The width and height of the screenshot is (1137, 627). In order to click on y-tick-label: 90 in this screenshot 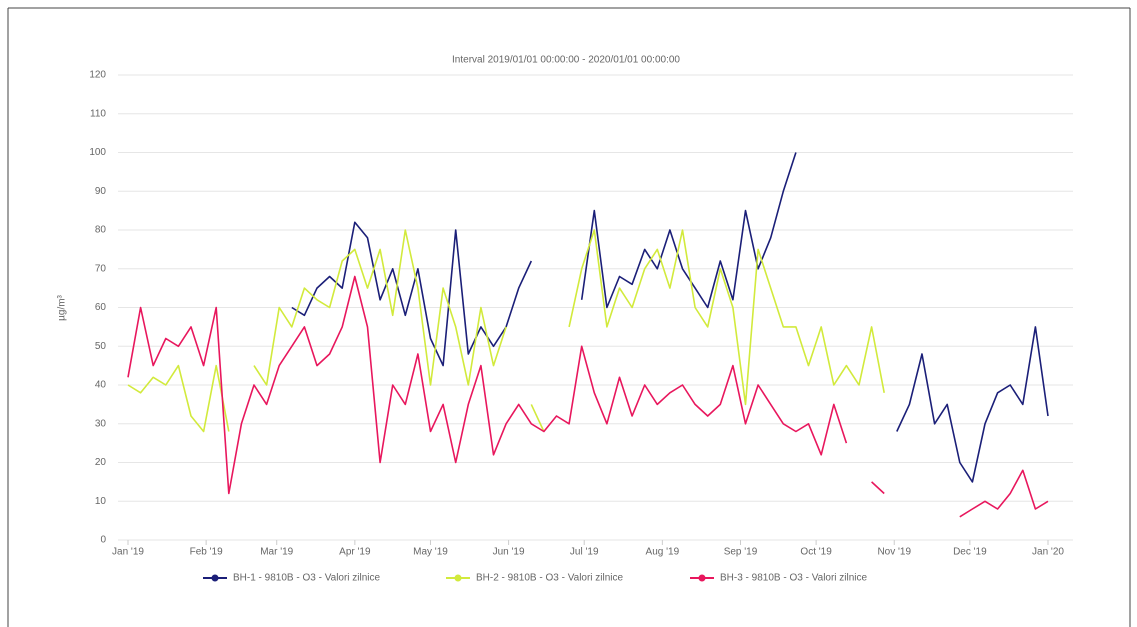, I will do `click(101, 191)`.